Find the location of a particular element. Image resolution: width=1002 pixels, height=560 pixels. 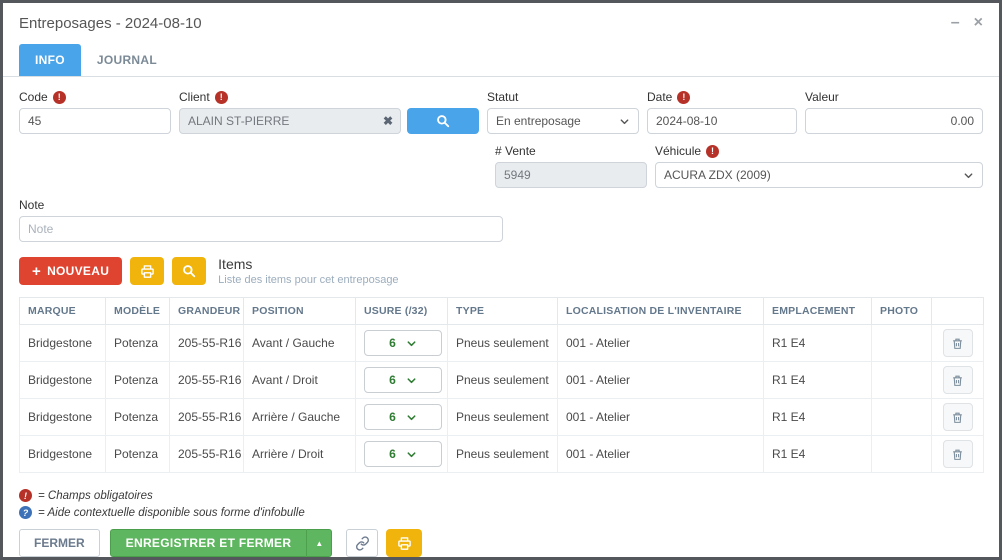

save-and-close-button: ENREGISTRER ET FERMER is located at coordinates (208, 543).